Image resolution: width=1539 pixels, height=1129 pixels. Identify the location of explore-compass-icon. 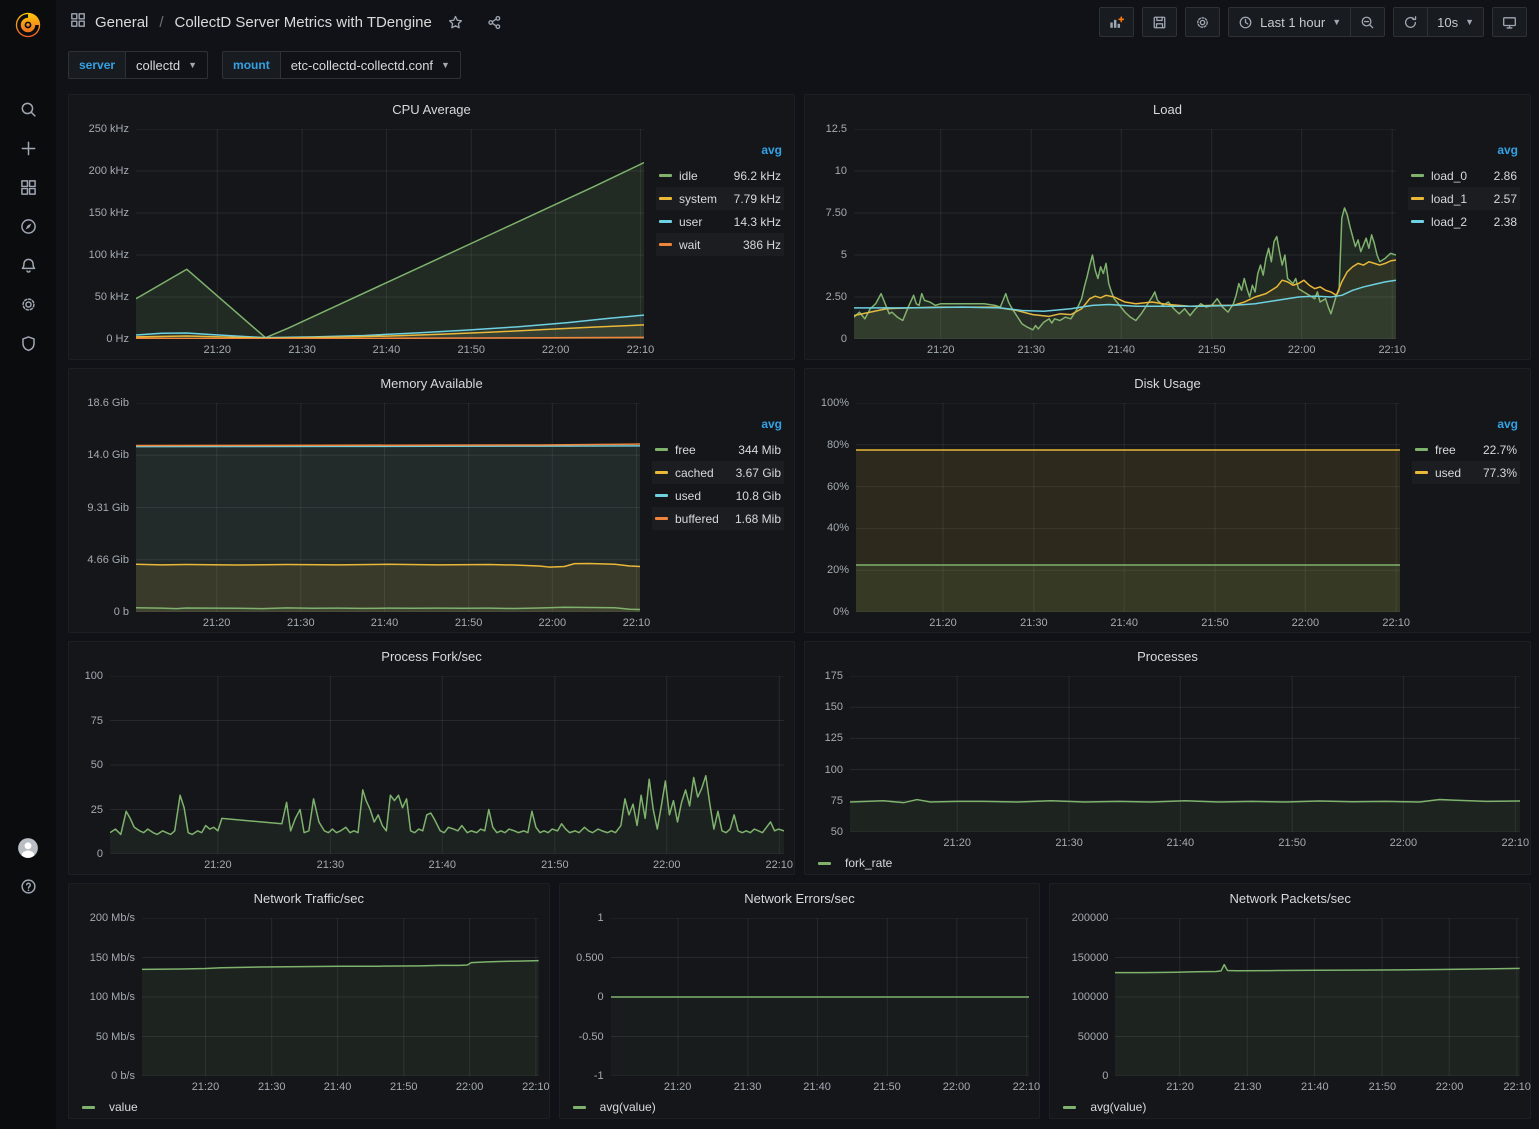
(28, 226).